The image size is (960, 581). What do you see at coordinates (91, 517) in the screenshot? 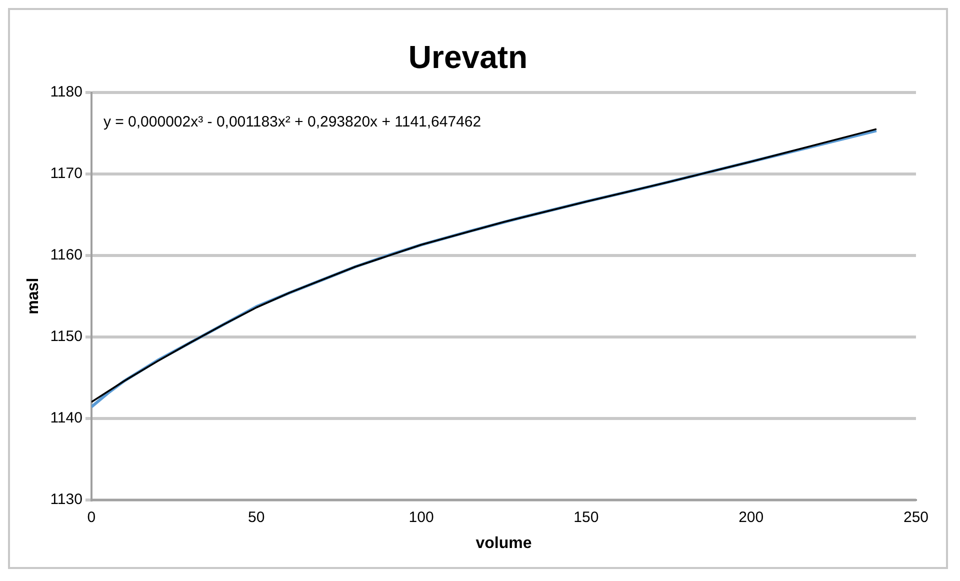
I see `x-tick-label: 0` at bounding box center [91, 517].